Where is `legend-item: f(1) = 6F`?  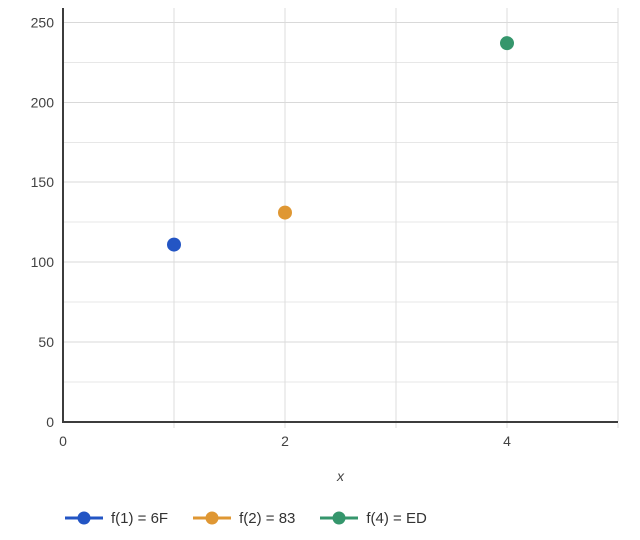
legend-item: f(1) = 6F is located at coordinates (116, 518).